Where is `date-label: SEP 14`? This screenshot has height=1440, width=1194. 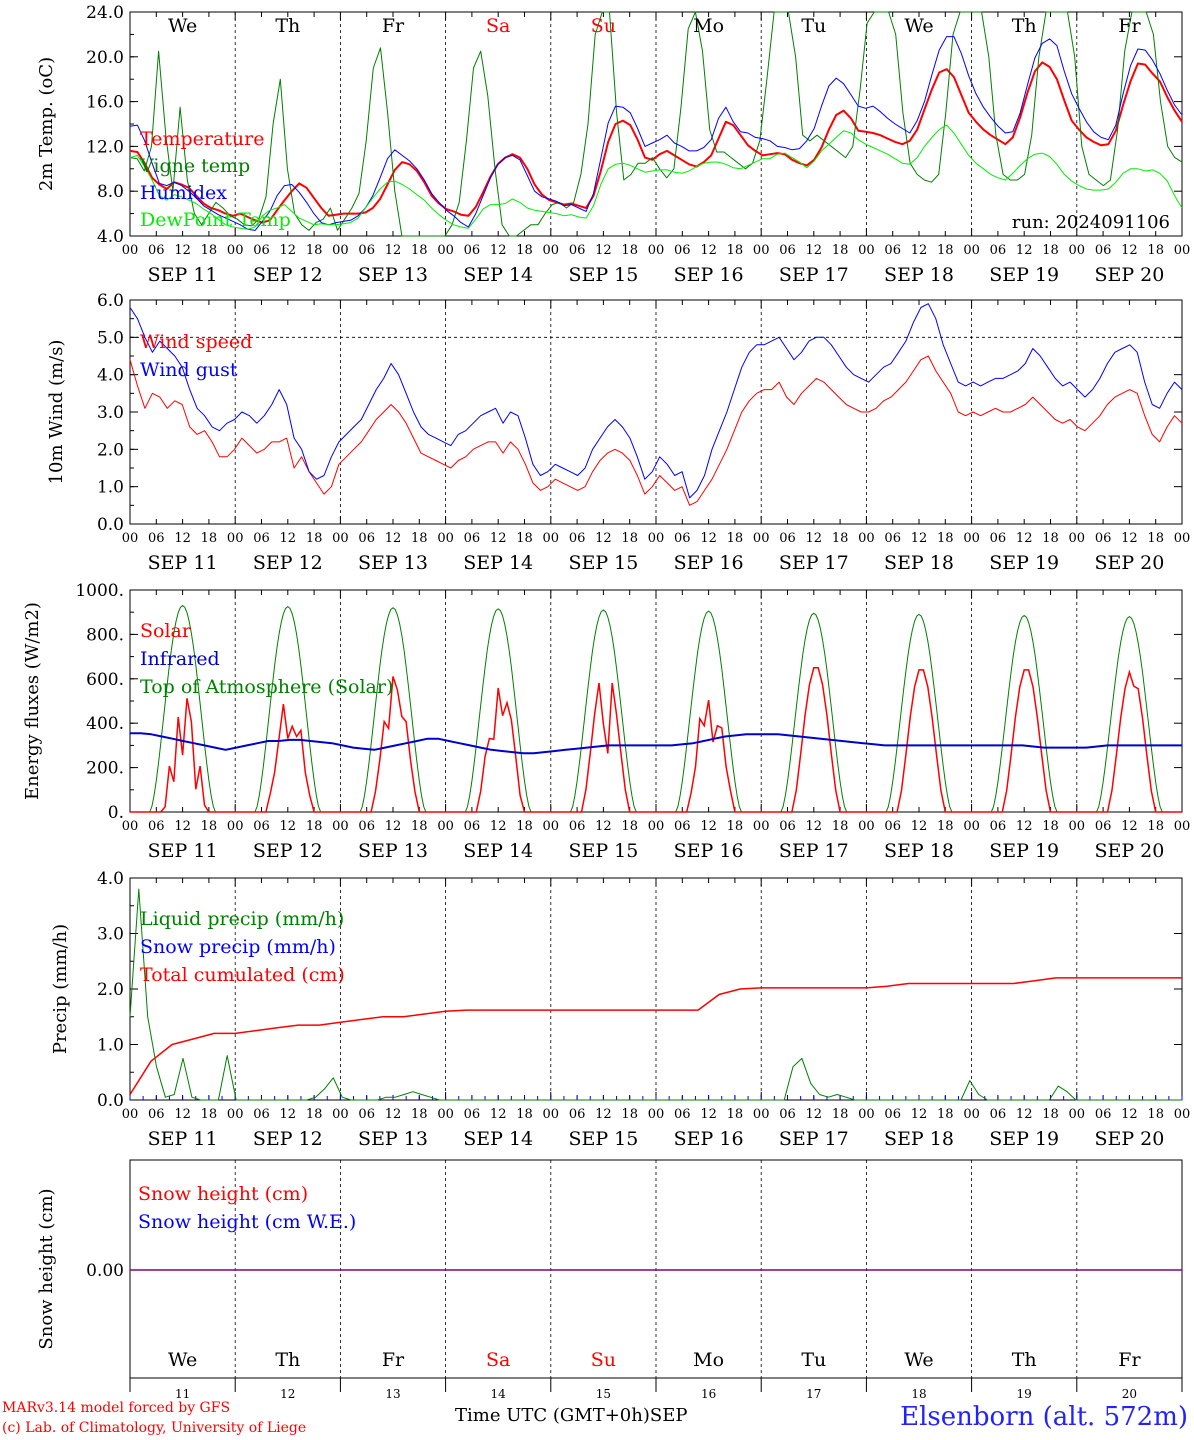 date-label: SEP 14 is located at coordinates (498, 1139).